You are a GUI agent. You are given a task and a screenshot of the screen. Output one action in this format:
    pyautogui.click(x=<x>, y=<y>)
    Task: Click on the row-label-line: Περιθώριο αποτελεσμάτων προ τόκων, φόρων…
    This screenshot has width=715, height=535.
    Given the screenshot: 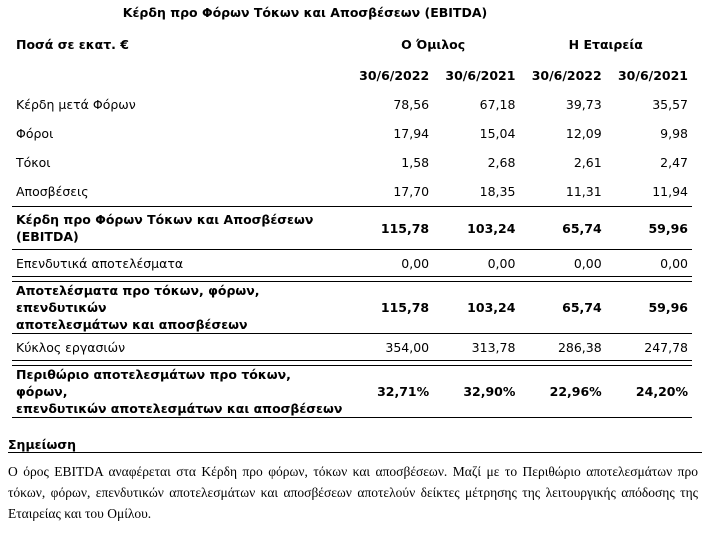 What is the action you would take?
    pyautogui.click(x=153, y=383)
    